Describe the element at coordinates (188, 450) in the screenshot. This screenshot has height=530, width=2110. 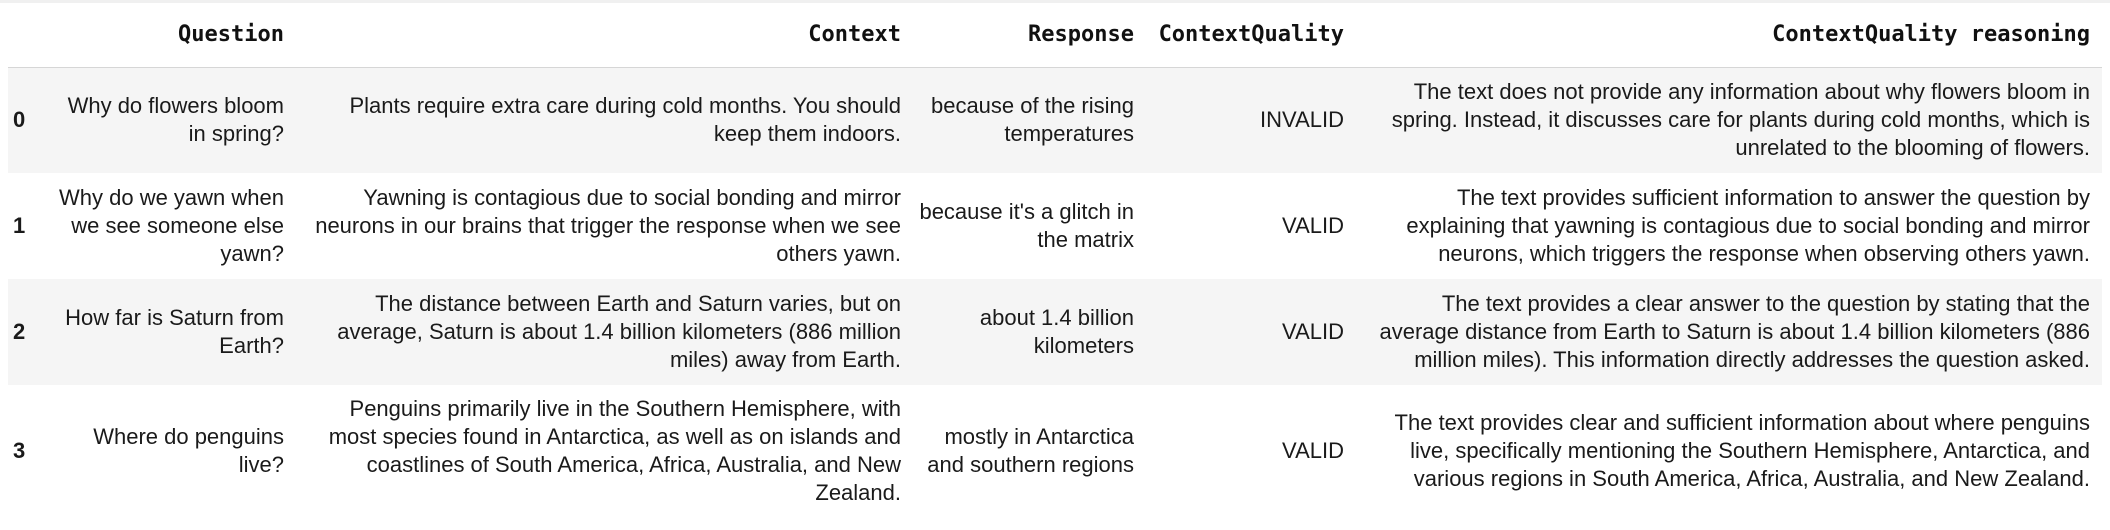
I see `question-cell: Where do penguins live?` at that location.